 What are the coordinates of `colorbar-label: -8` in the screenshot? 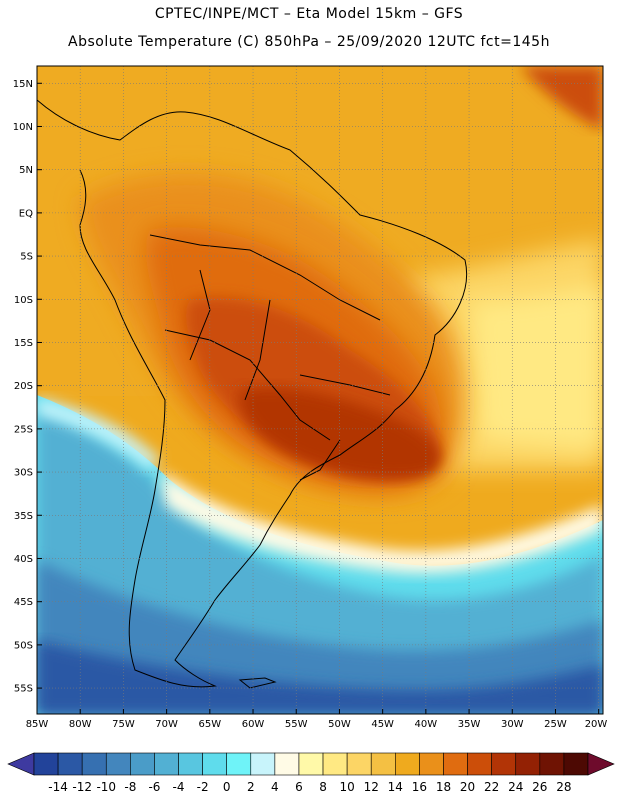 It's located at (130, 787).